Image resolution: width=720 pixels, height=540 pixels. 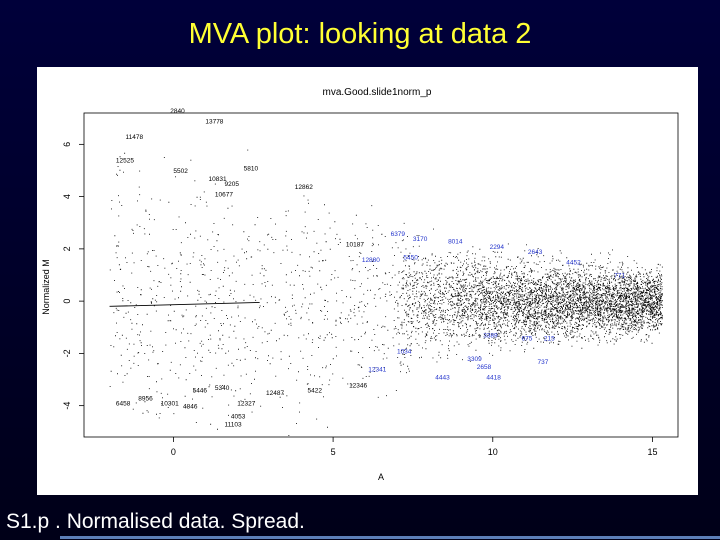 What do you see at coordinates (497, 247) in the screenshot?
I see `point-label: 2294` at bounding box center [497, 247].